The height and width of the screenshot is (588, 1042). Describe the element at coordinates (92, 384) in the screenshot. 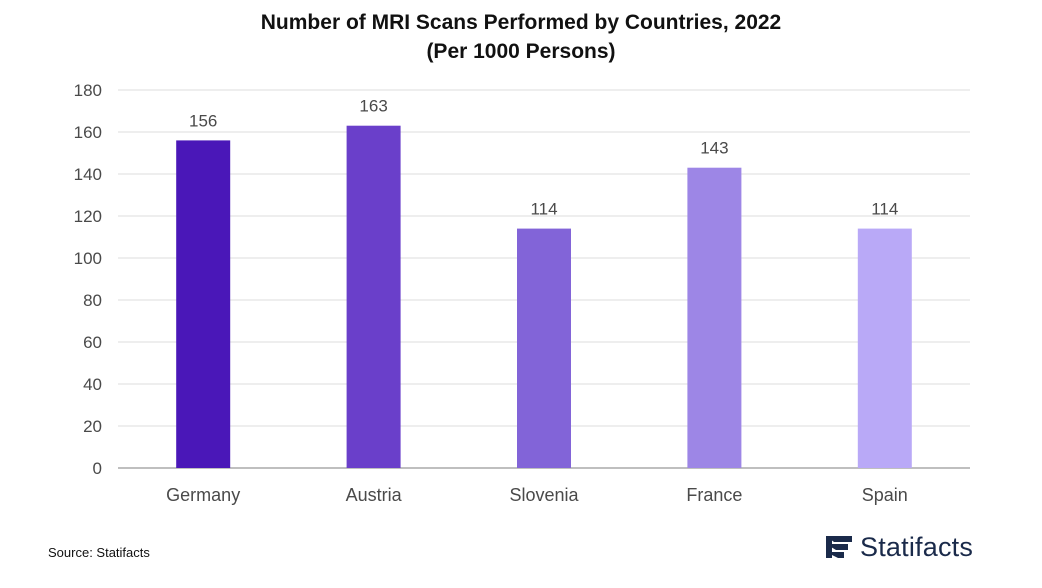

I see `y-tick-label: 40` at that location.